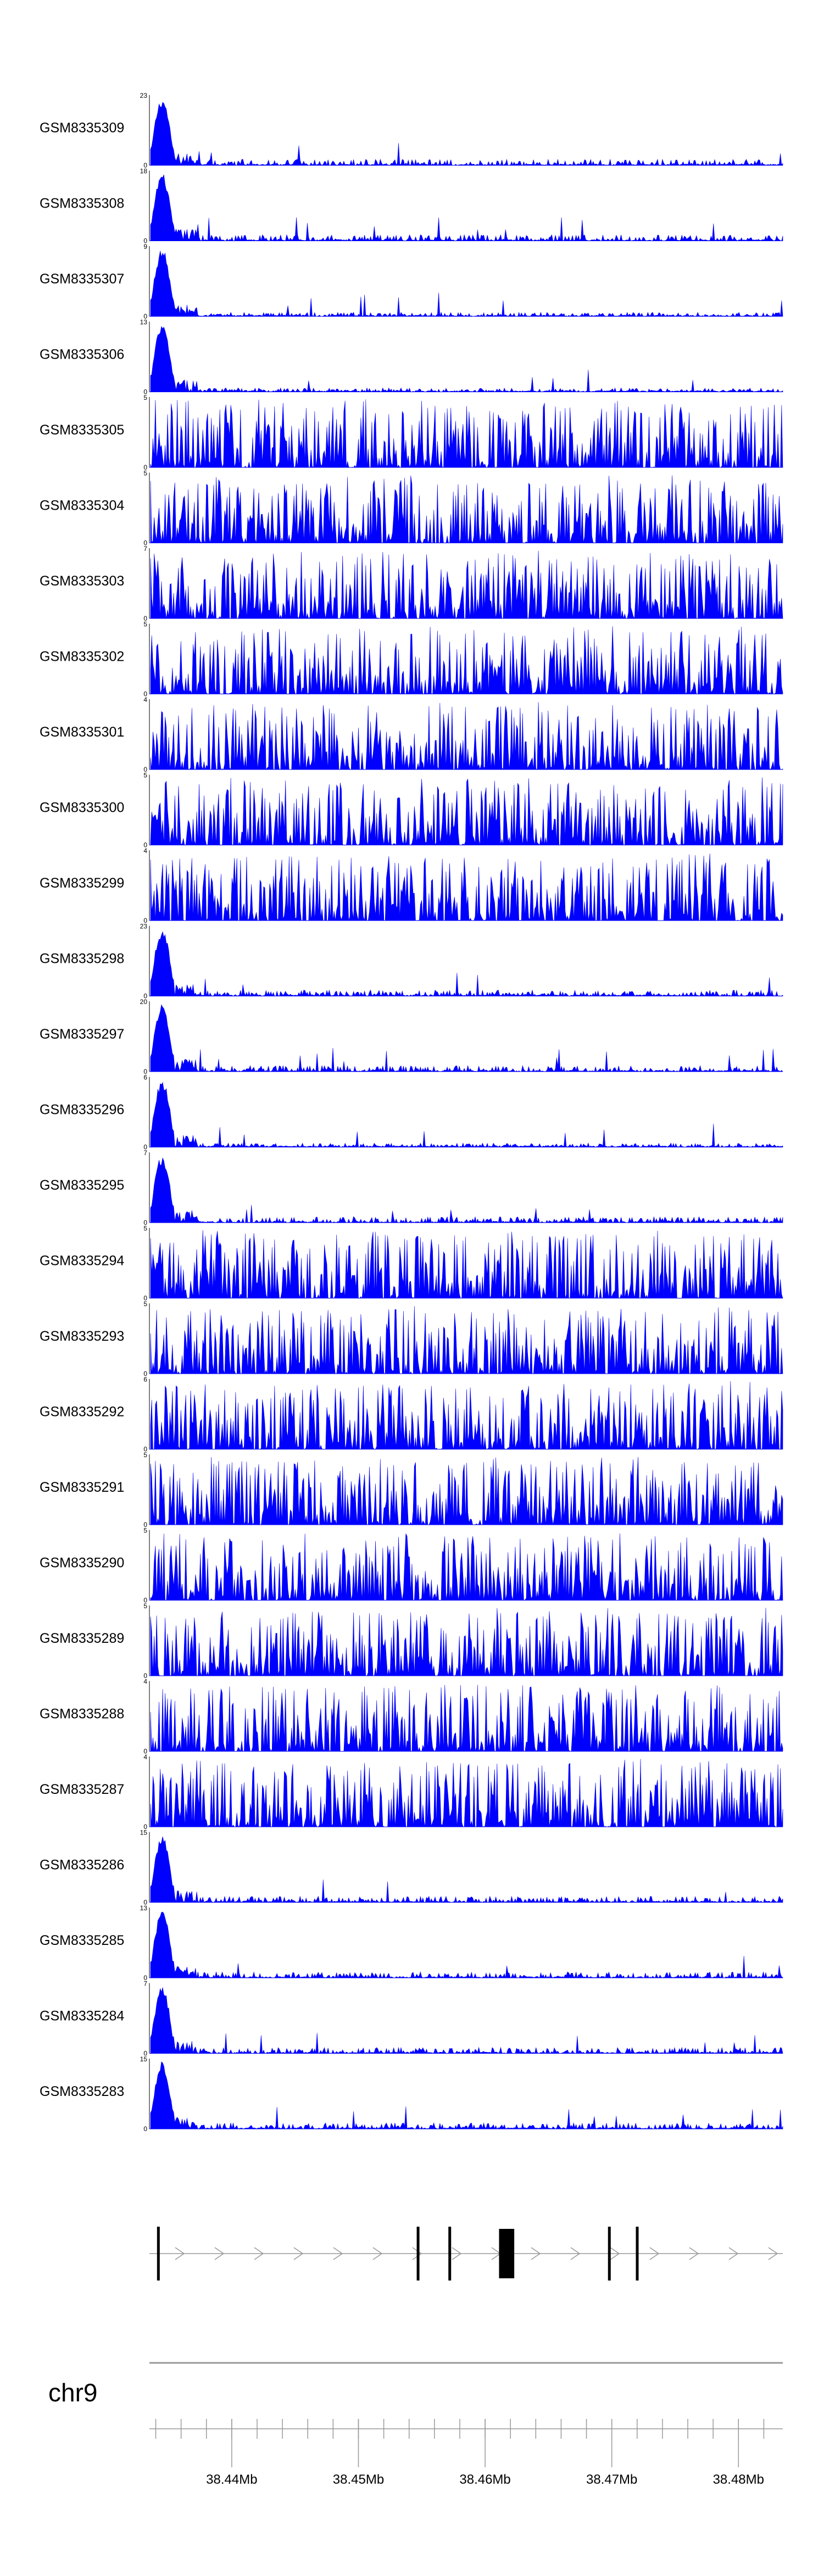 Image resolution: width=824 pixels, height=2576 pixels. What do you see at coordinates (82, 959) in the screenshot?
I see `track-label: GSM8335298` at bounding box center [82, 959].